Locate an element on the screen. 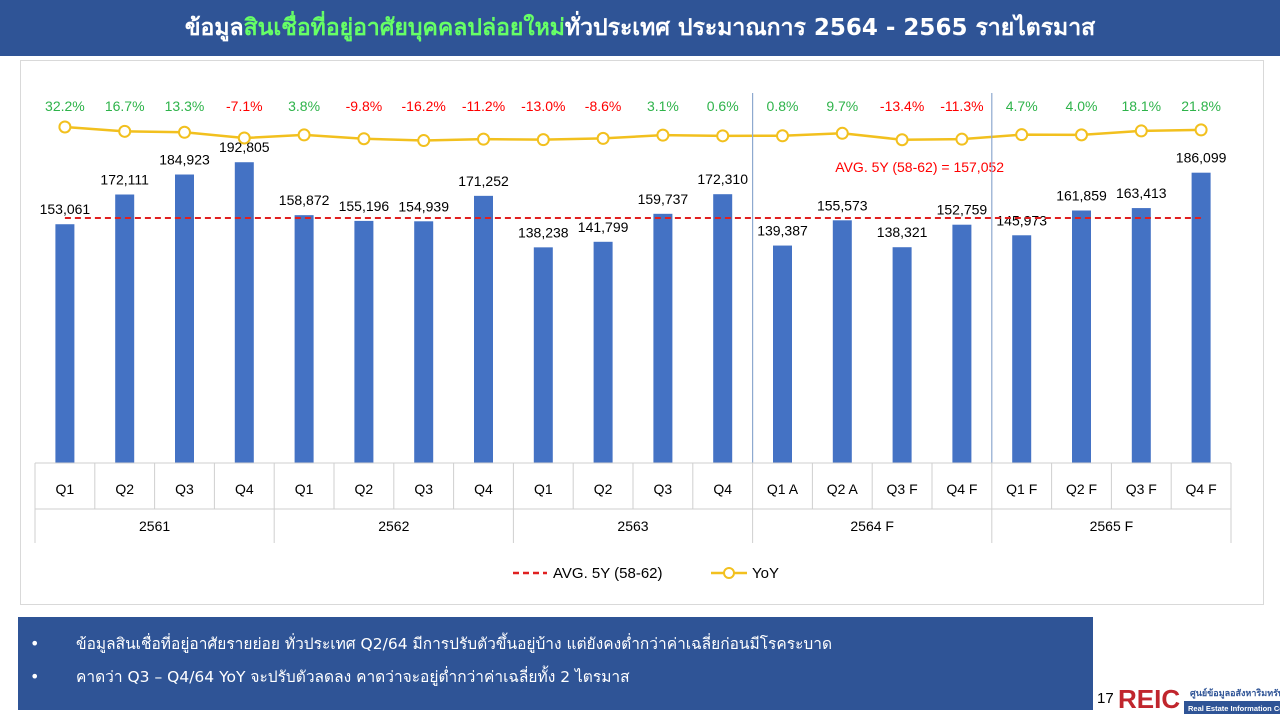 The image size is (1280, 720). bar-value-label: 159,737 is located at coordinates (663, 199).